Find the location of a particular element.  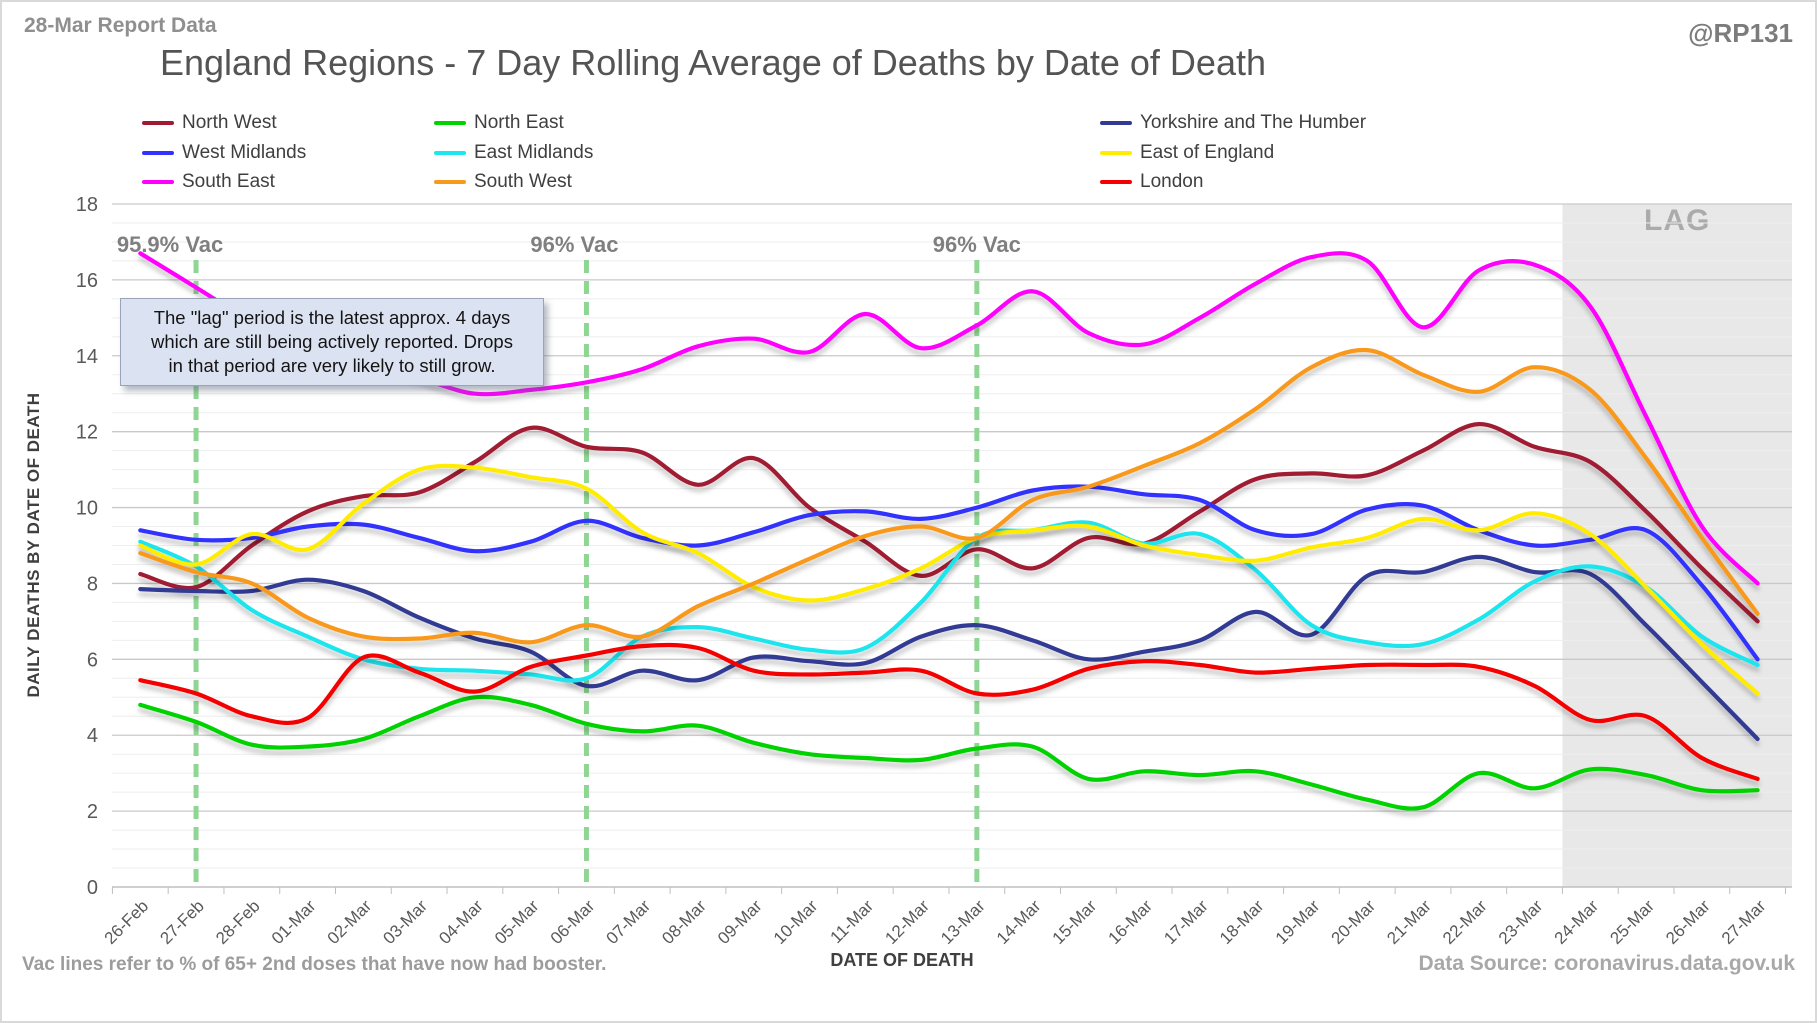

legend-label: East Midlands is located at coordinates (534, 152).